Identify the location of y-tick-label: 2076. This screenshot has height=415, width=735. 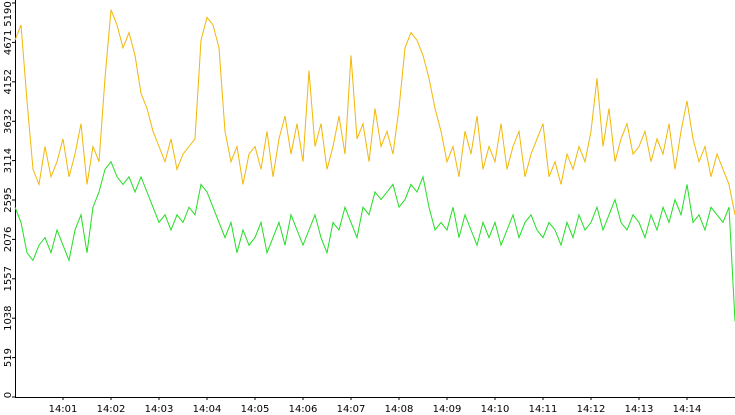
(8, 239).